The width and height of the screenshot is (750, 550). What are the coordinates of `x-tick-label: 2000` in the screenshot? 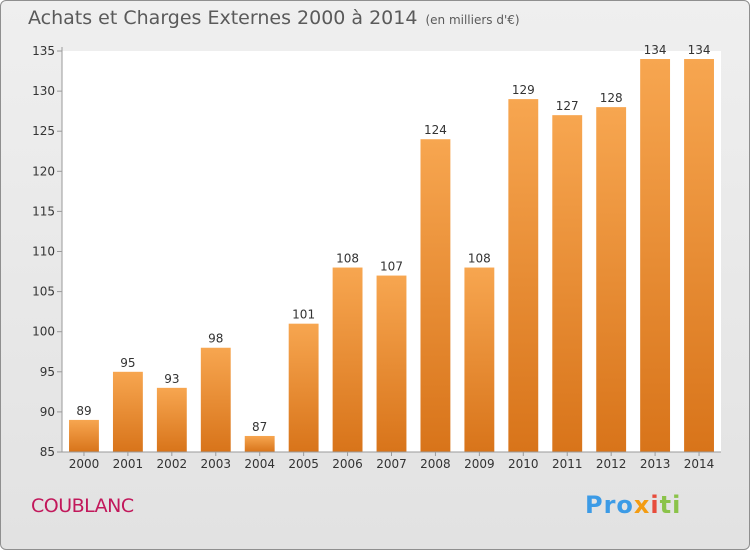 It's located at (84, 464).